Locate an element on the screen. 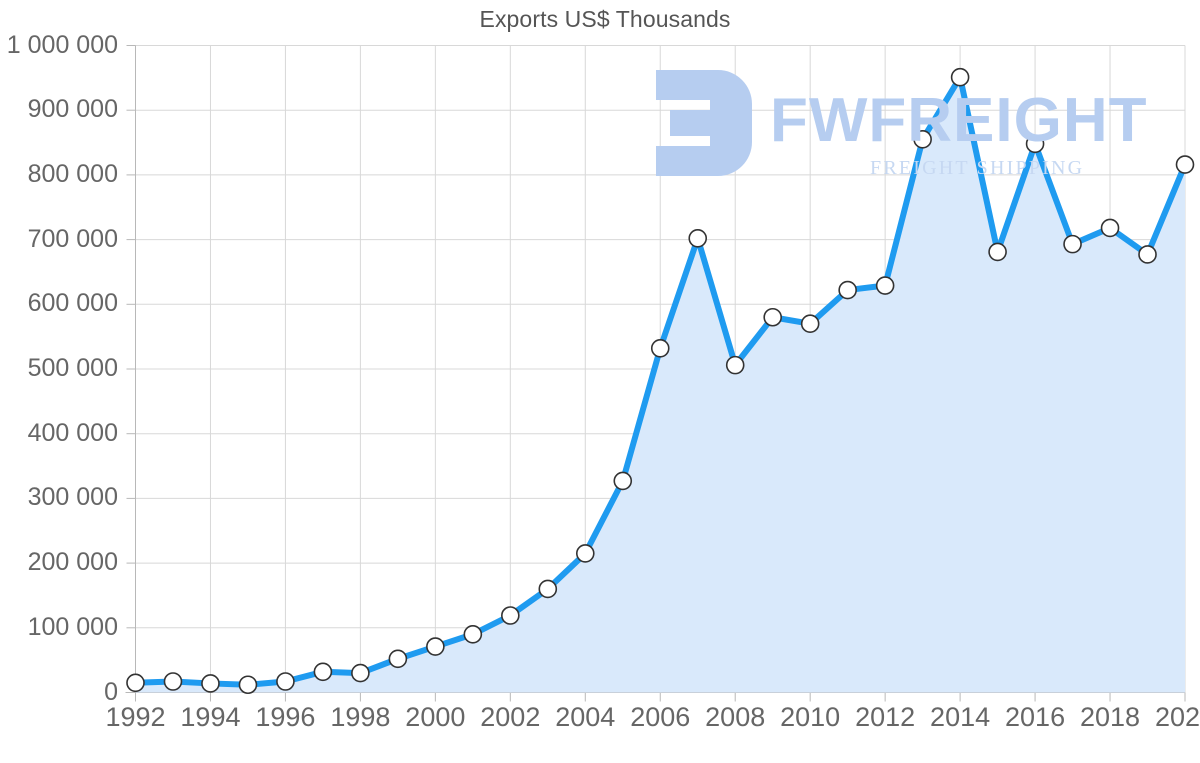  x-axis-tick-label: 1992 is located at coordinates (135, 717).